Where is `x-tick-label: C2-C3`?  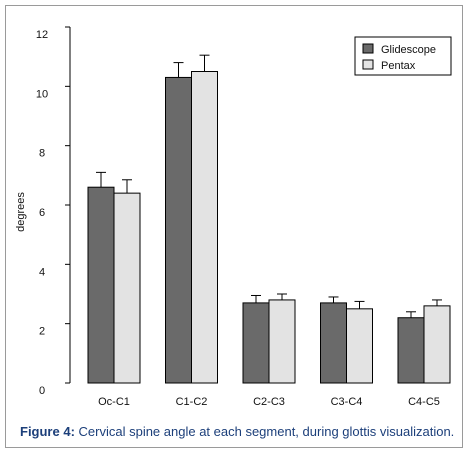
x-tick-label: C2-C3 is located at coordinates (269, 402).